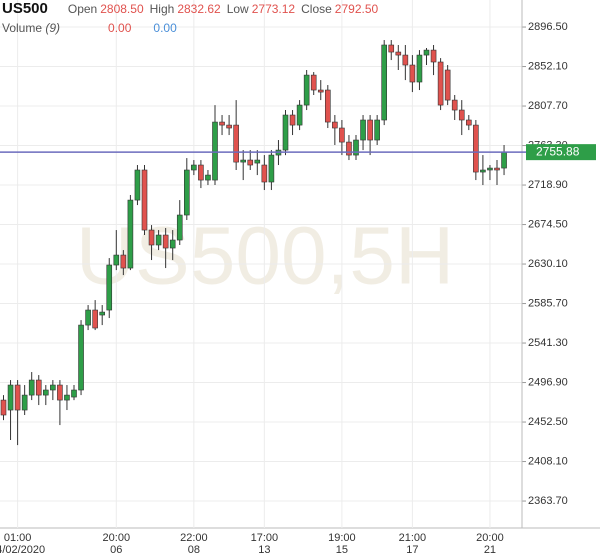 The width and height of the screenshot is (600, 558). Describe the element at coordinates (413, 538) in the screenshot. I see `x-tick-label: 21:00` at that location.